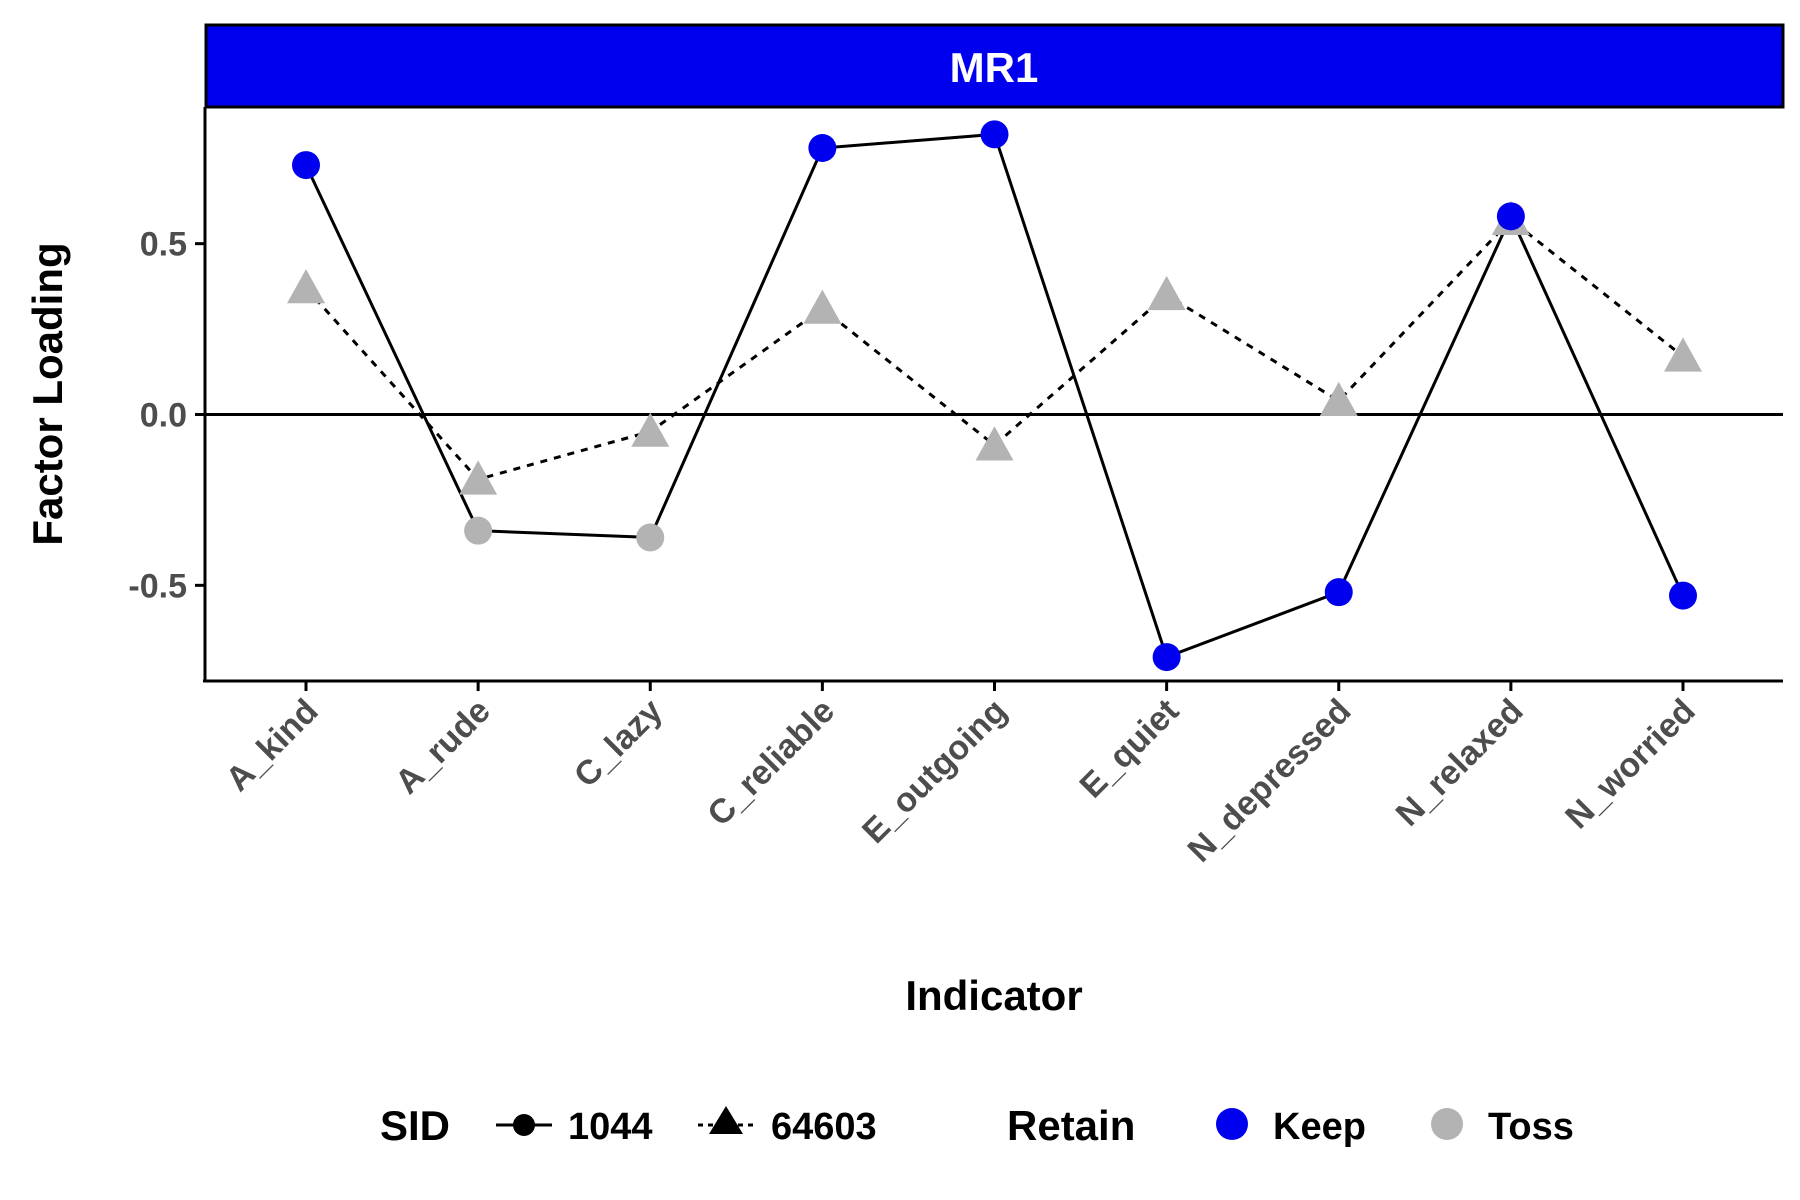 The width and height of the screenshot is (1800, 1200). What do you see at coordinates (1510, 216) in the screenshot?
I see `point-1044-N_relaxed` at bounding box center [1510, 216].